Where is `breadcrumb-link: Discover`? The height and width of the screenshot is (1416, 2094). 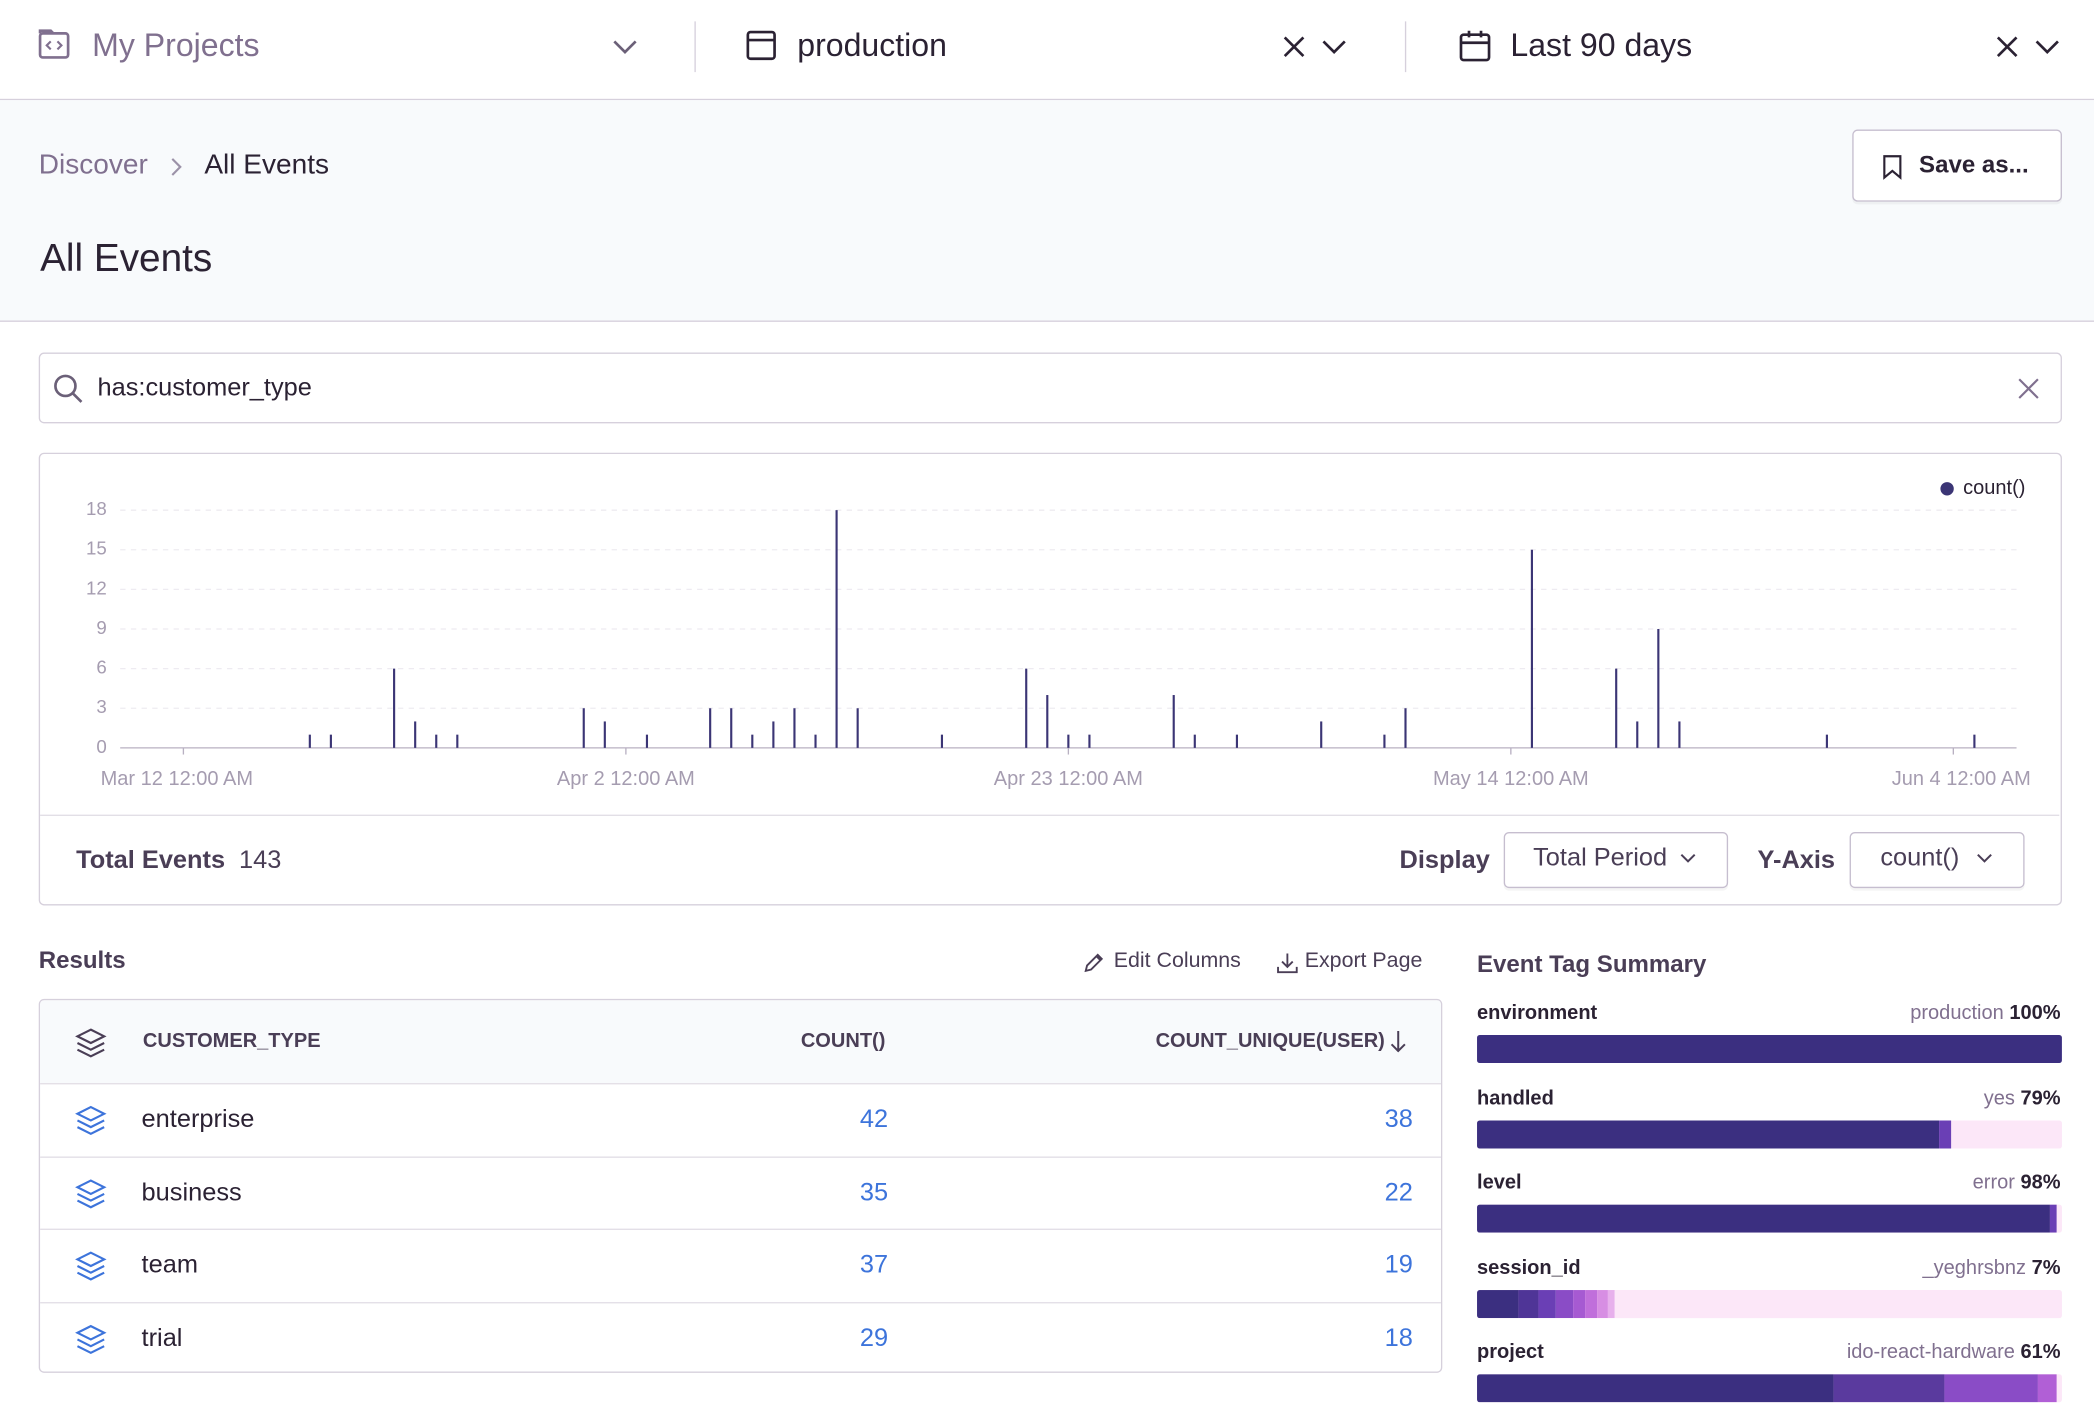 breadcrumb-link: Discover is located at coordinates (93, 166).